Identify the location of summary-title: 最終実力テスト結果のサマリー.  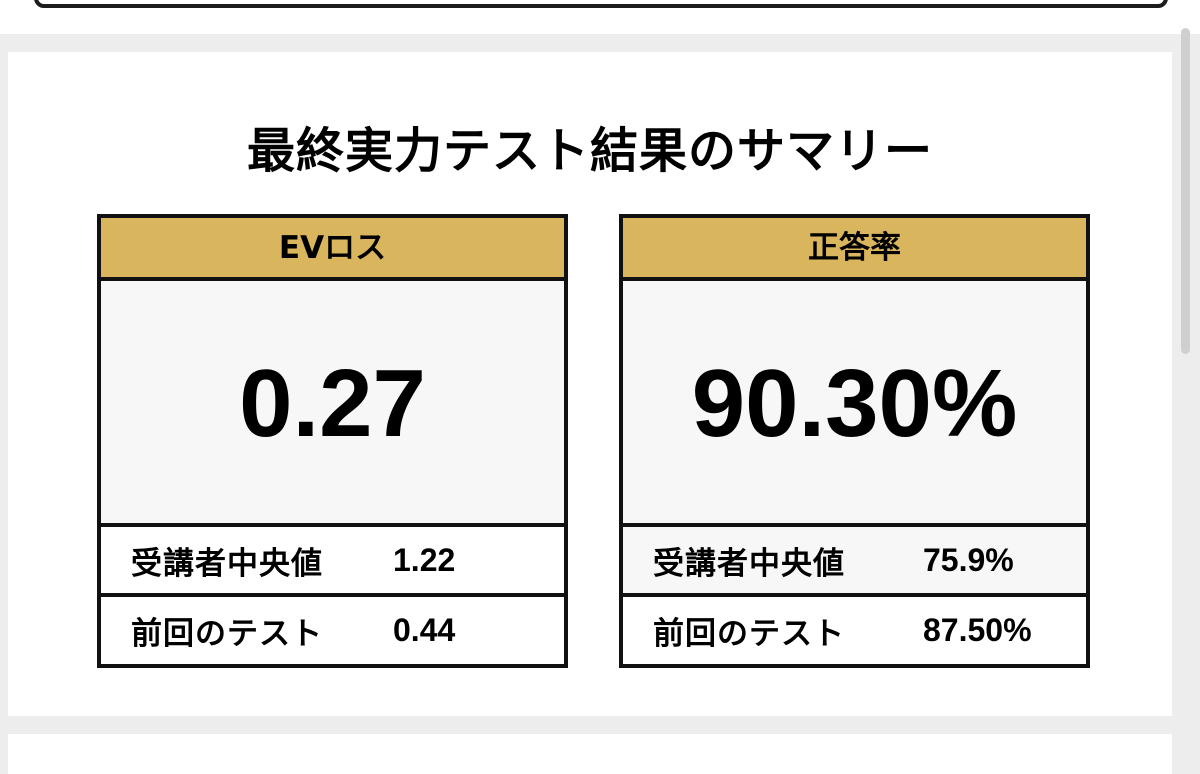
(589, 151).